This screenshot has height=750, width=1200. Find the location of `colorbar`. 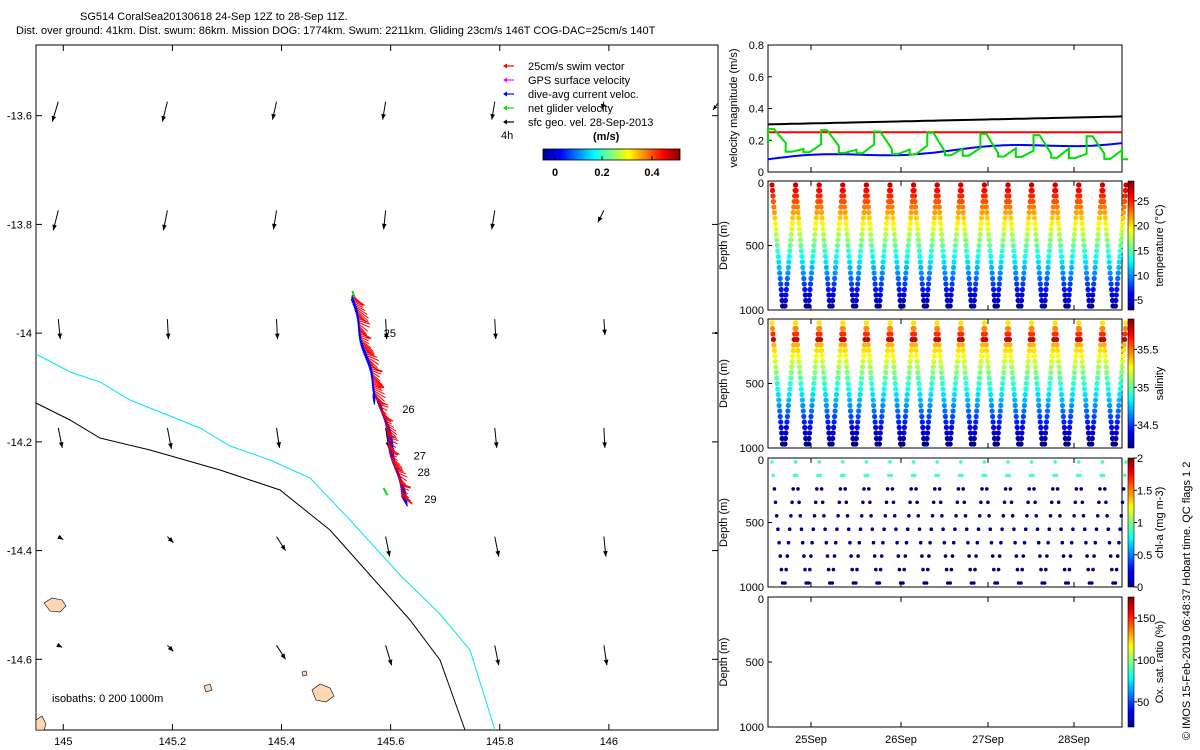

colorbar is located at coordinates (1131, 522).